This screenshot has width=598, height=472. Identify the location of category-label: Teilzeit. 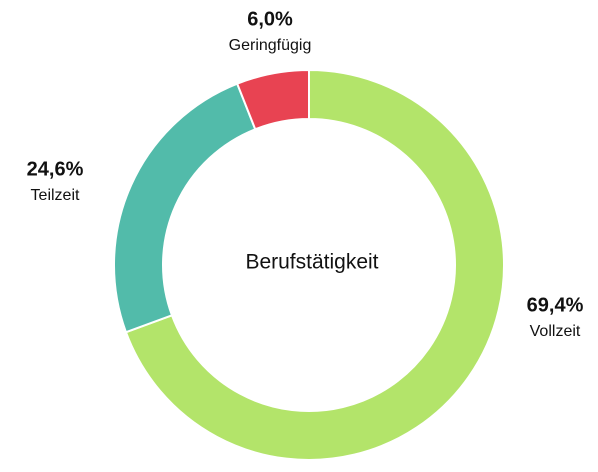
(55, 195).